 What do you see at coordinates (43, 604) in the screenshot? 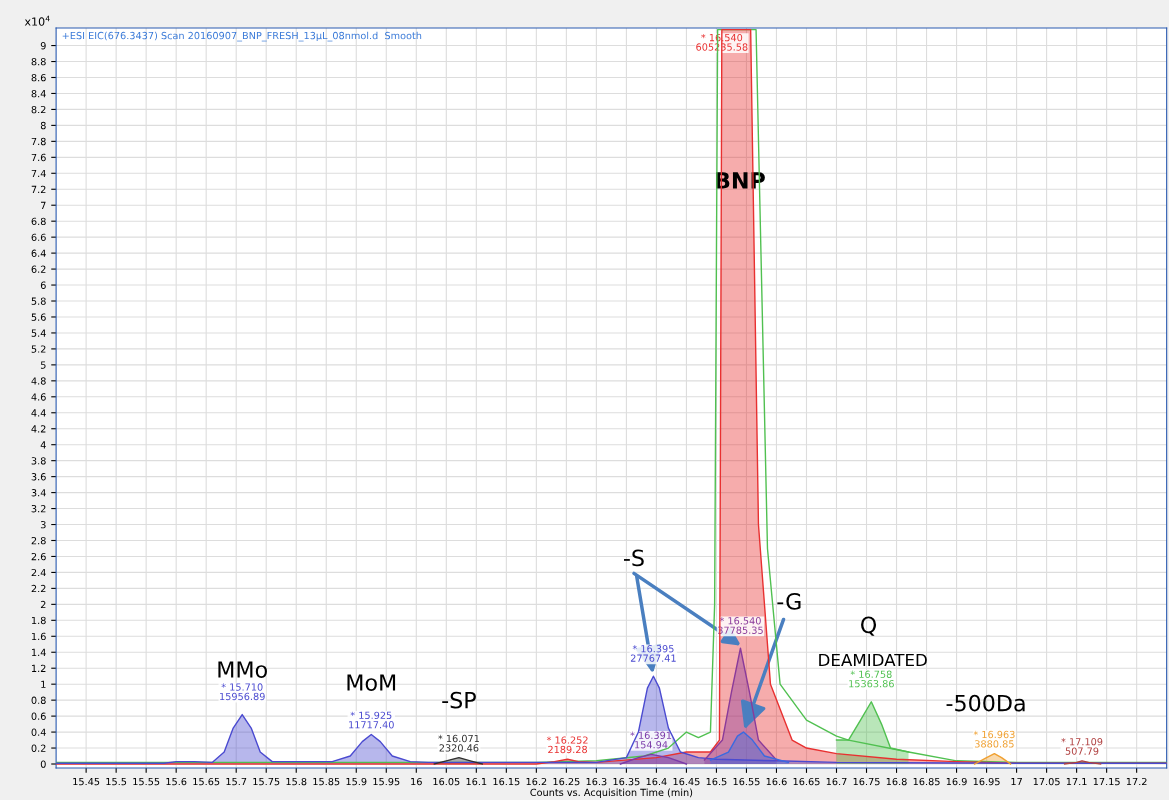
I see `y-tick-label: 2` at bounding box center [43, 604].